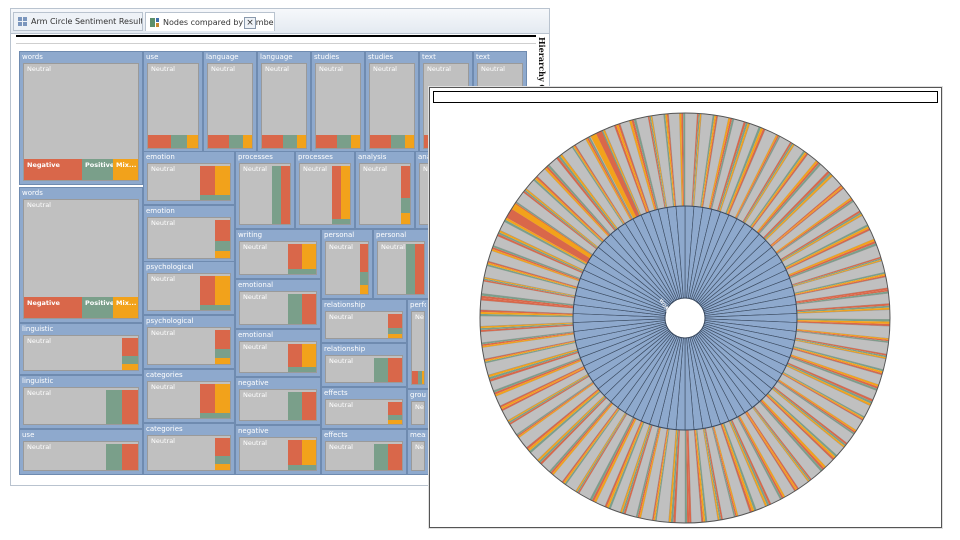 The width and height of the screenshot is (960, 540). Describe the element at coordinates (425, 157) in the screenshot. I see `tile-header: ana` at that location.